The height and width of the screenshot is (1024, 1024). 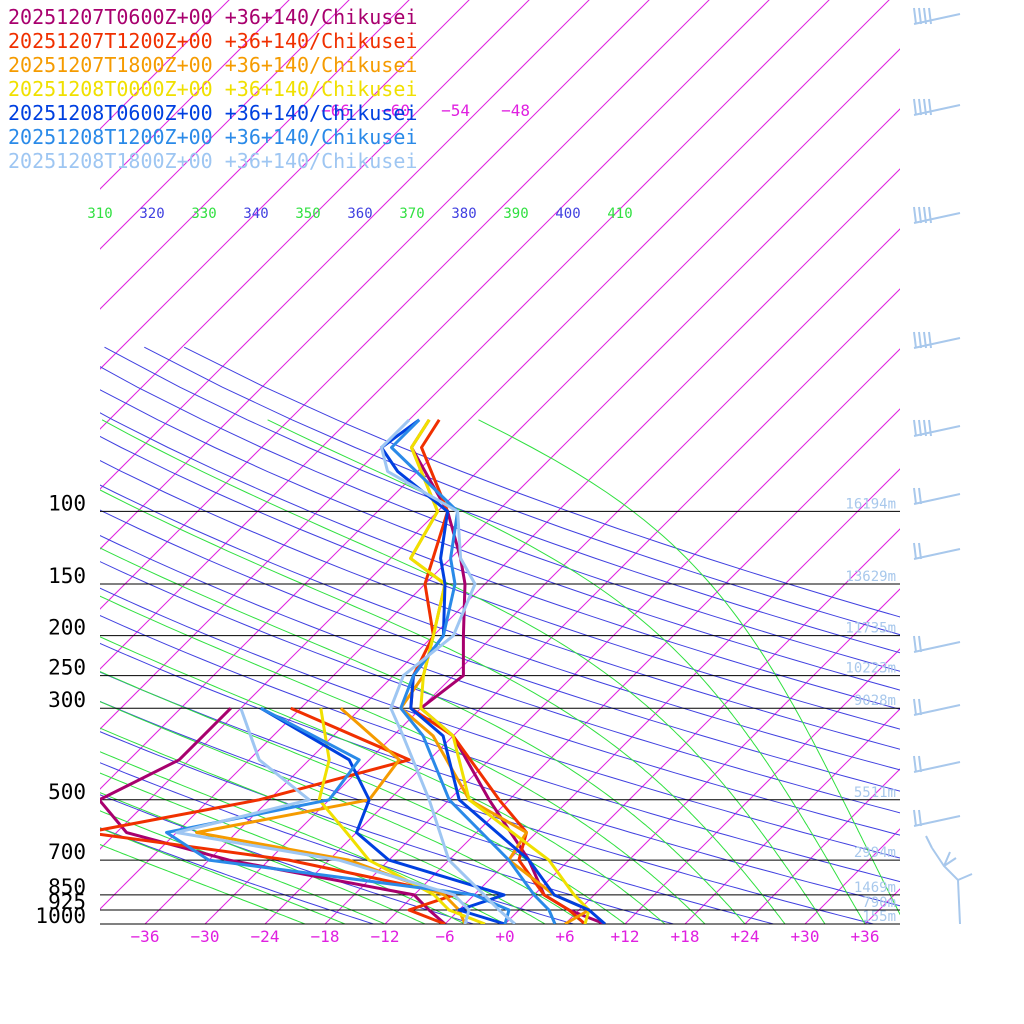 I want to click on height-label: 10223m, so click(x=870, y=669).